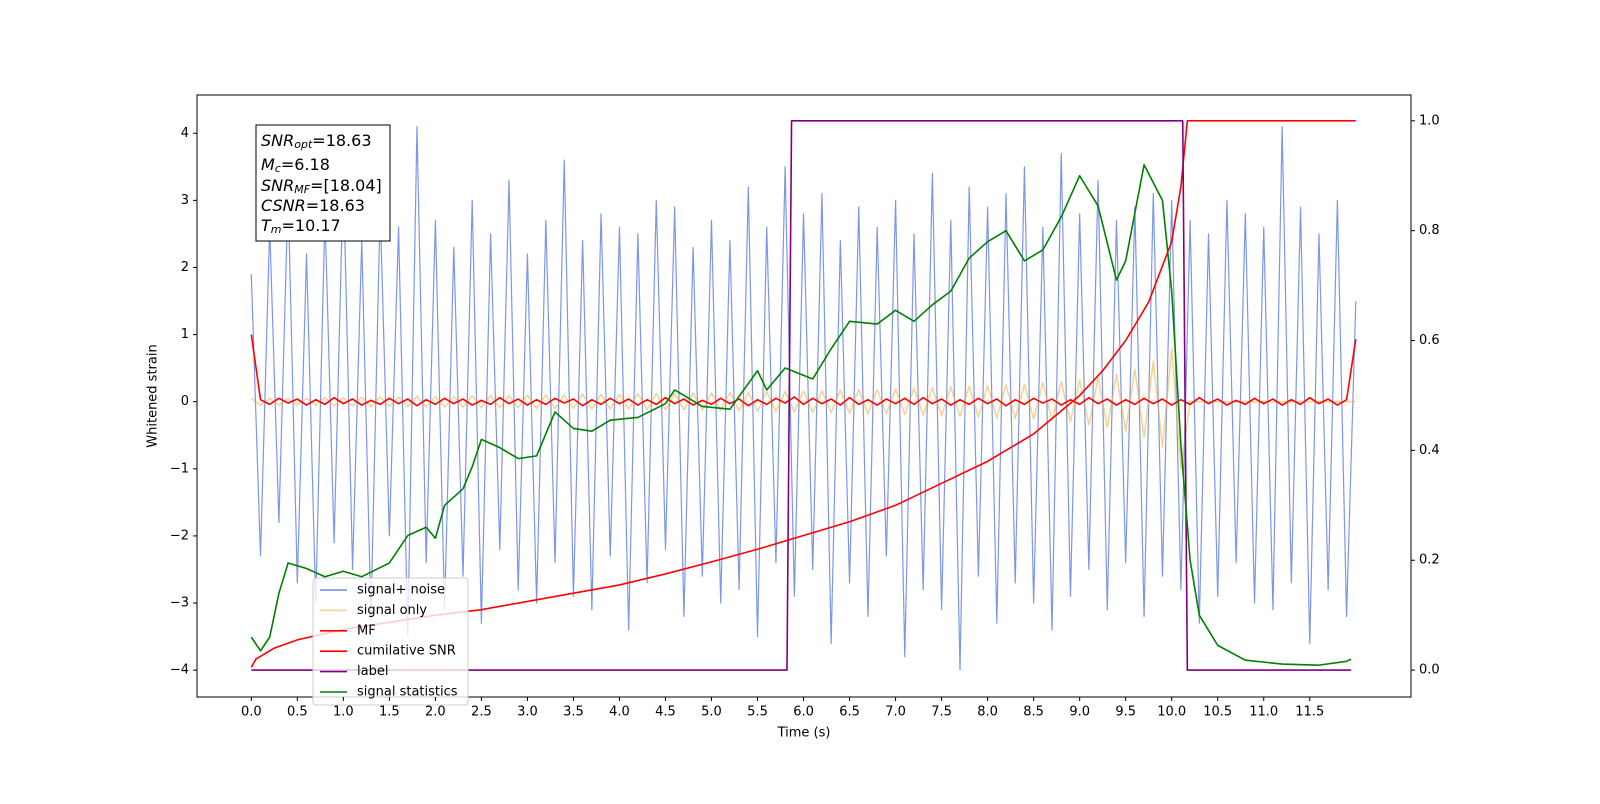 The width and height of the screenshot is (1600, 804). I want to click on x-tick-label: 3.5, so click(573, 712).